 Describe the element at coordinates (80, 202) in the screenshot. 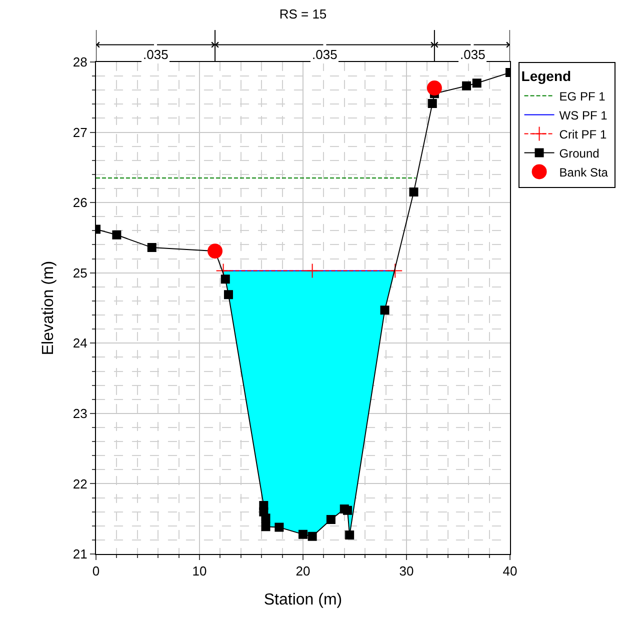

I see `y-tick-label: 26` at that location.